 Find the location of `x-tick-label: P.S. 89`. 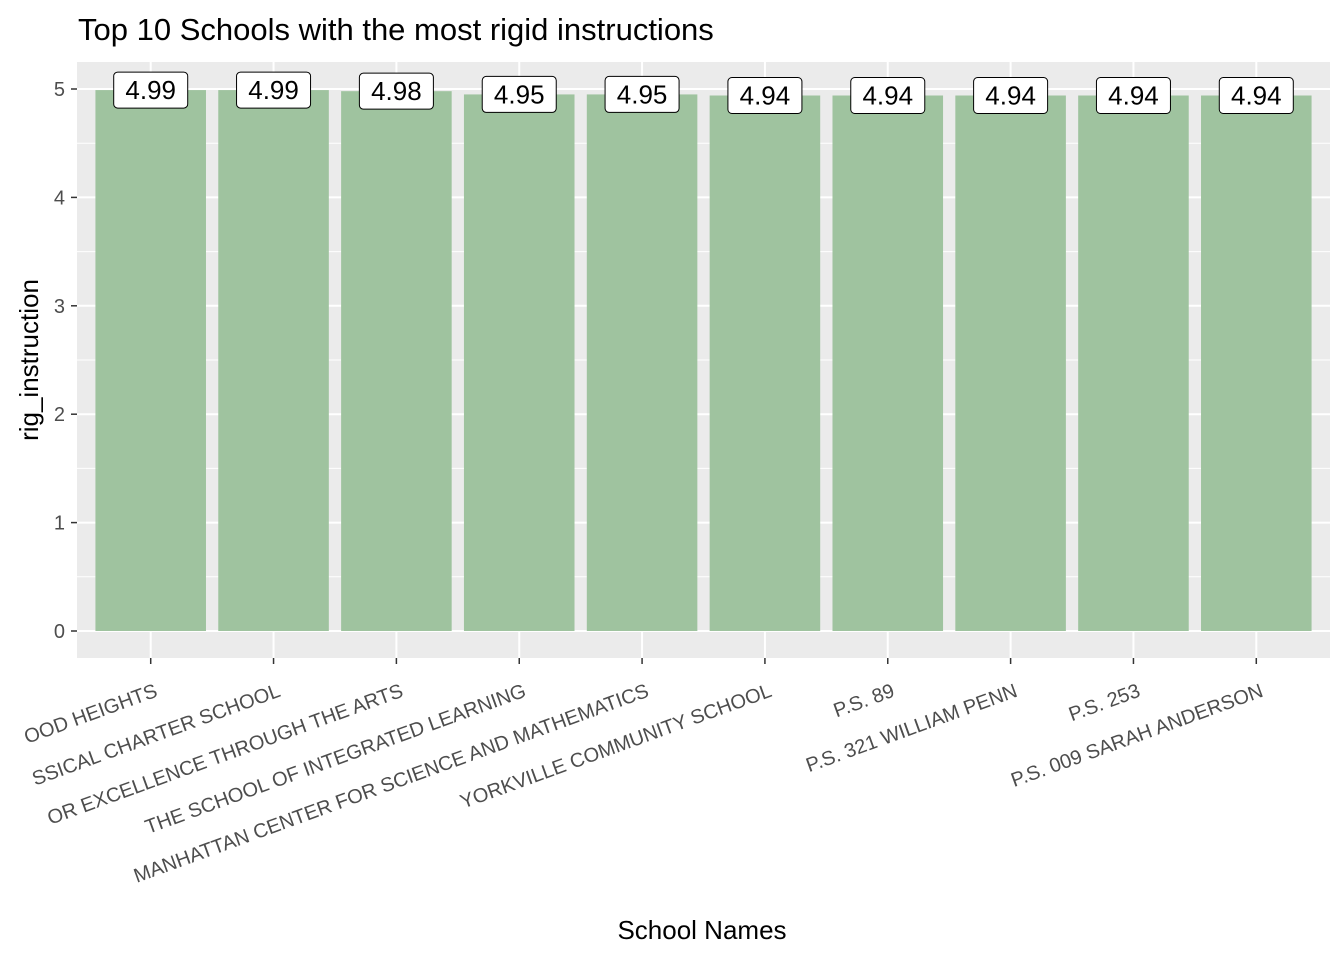

x-tick-label: P.S. 89 is located at coordinates (864, 701).